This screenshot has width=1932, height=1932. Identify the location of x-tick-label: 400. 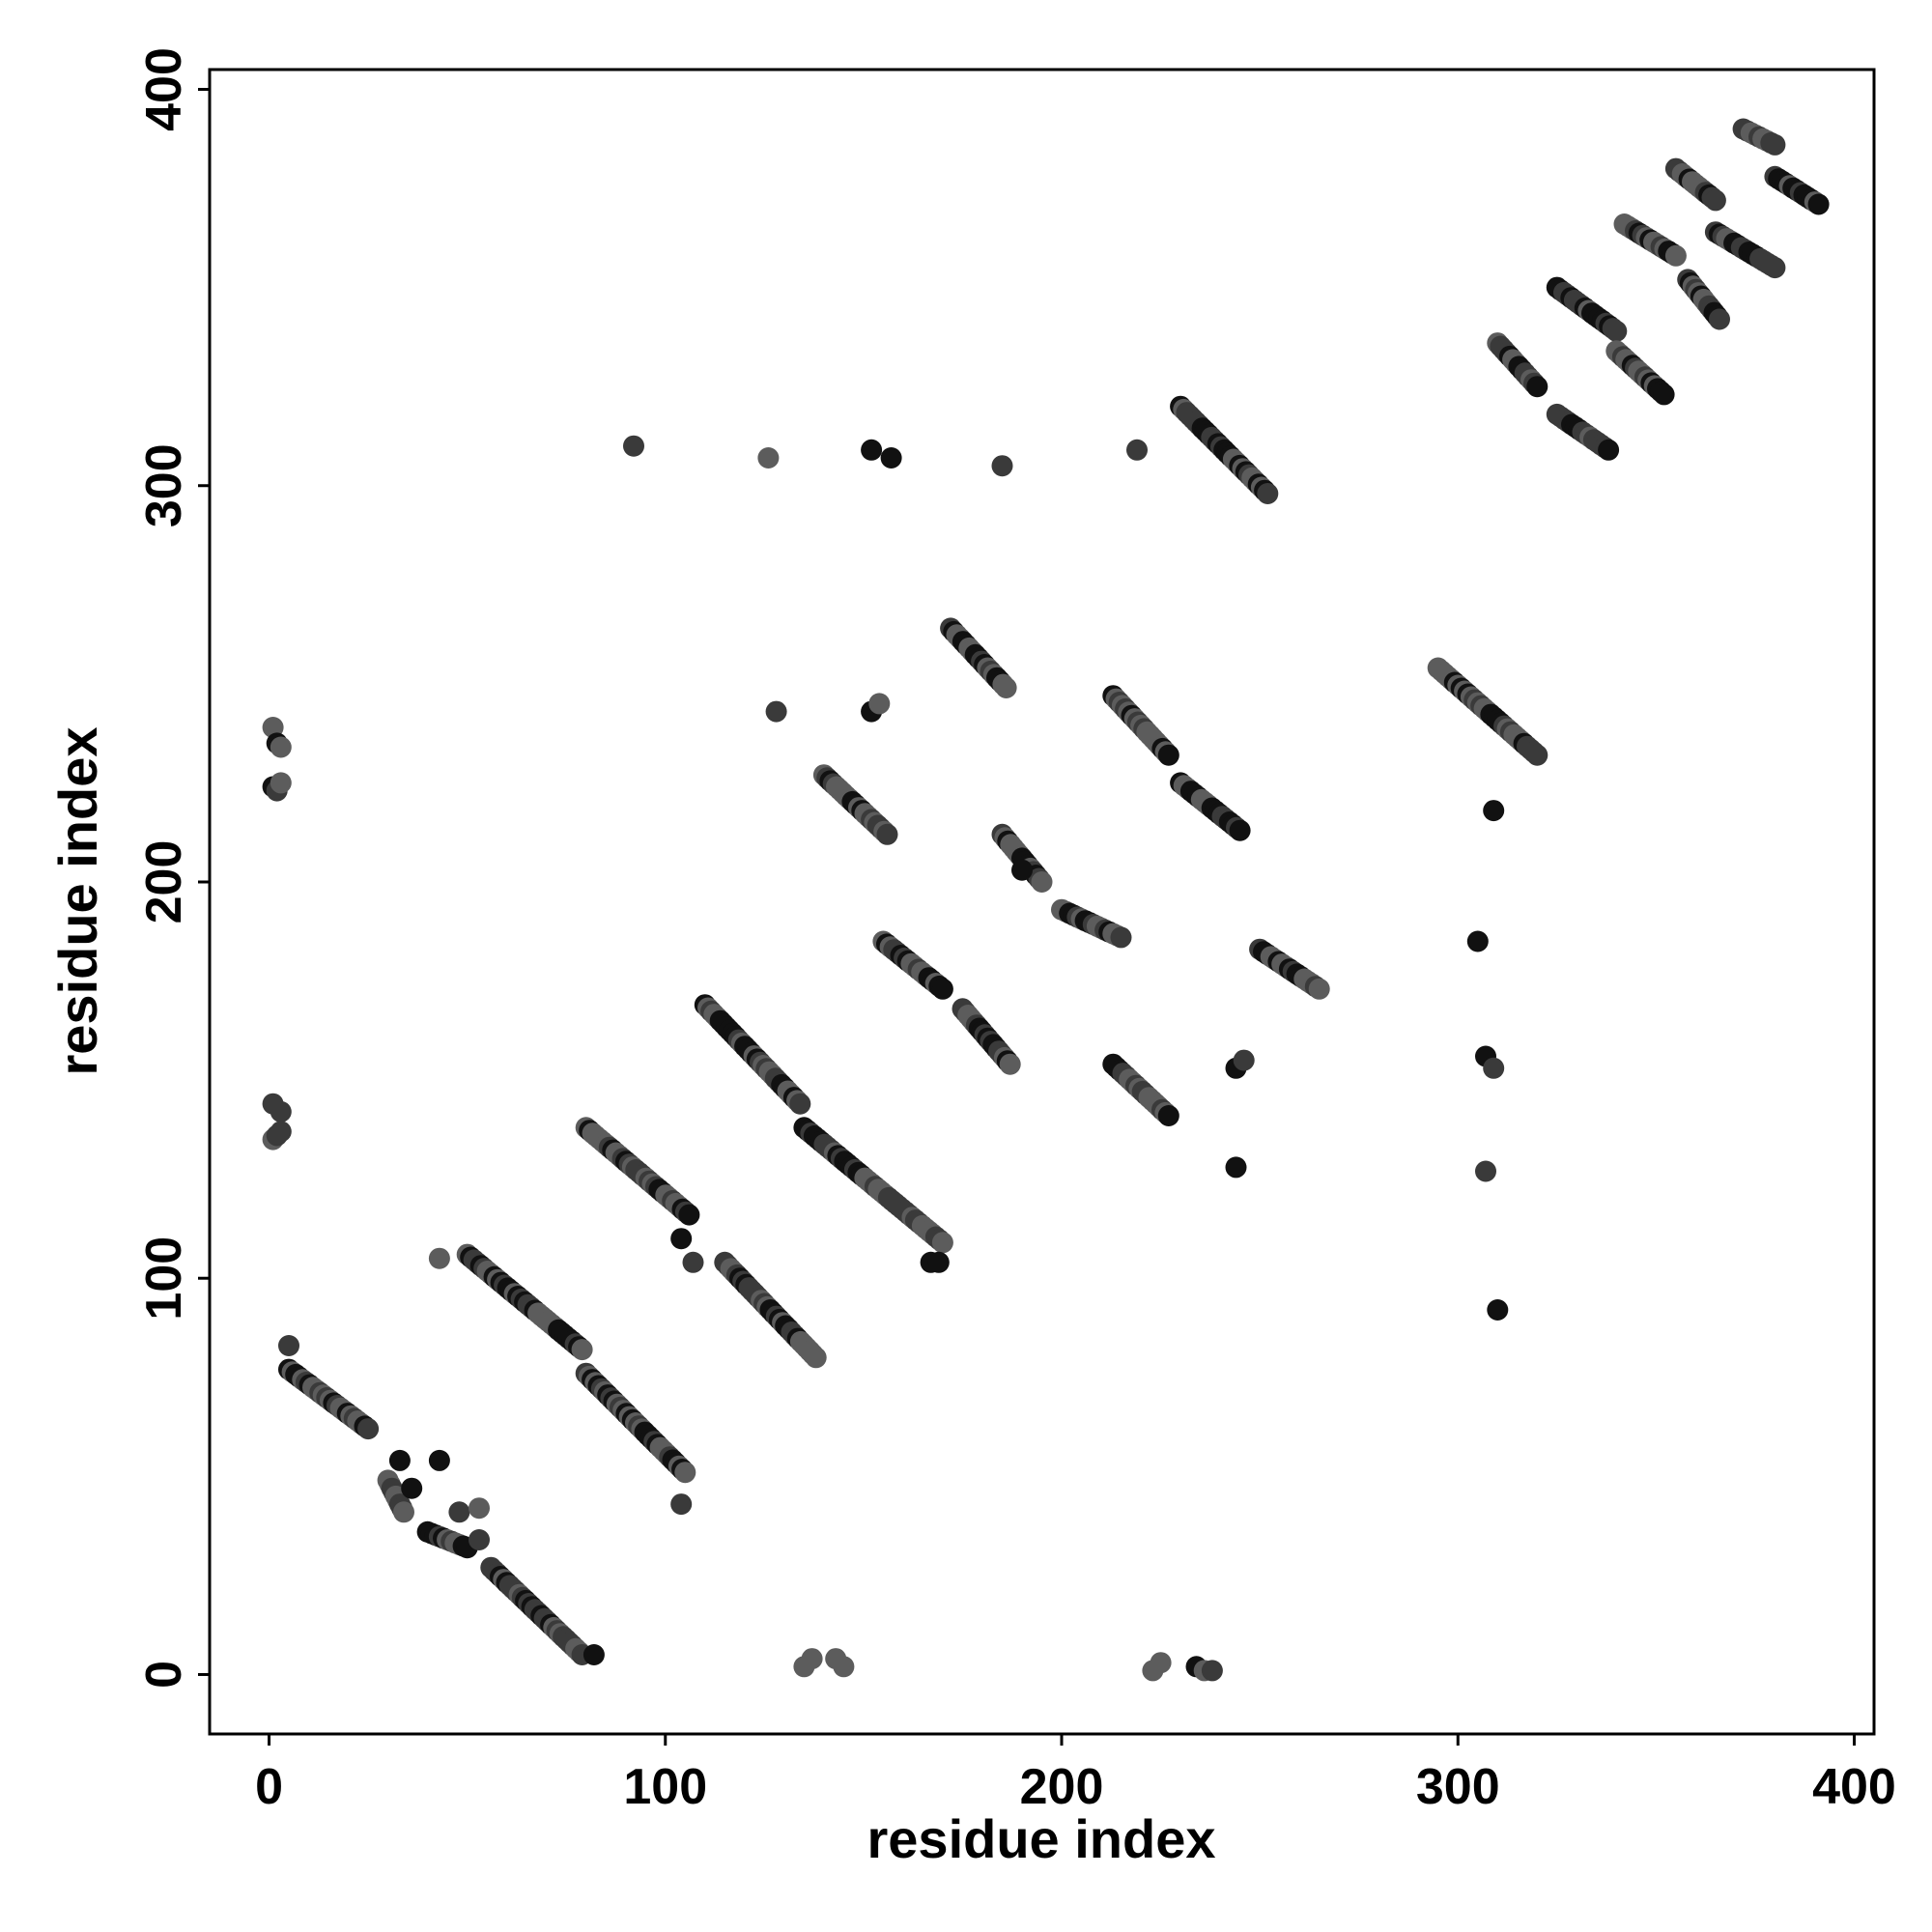
(1854, 1787).